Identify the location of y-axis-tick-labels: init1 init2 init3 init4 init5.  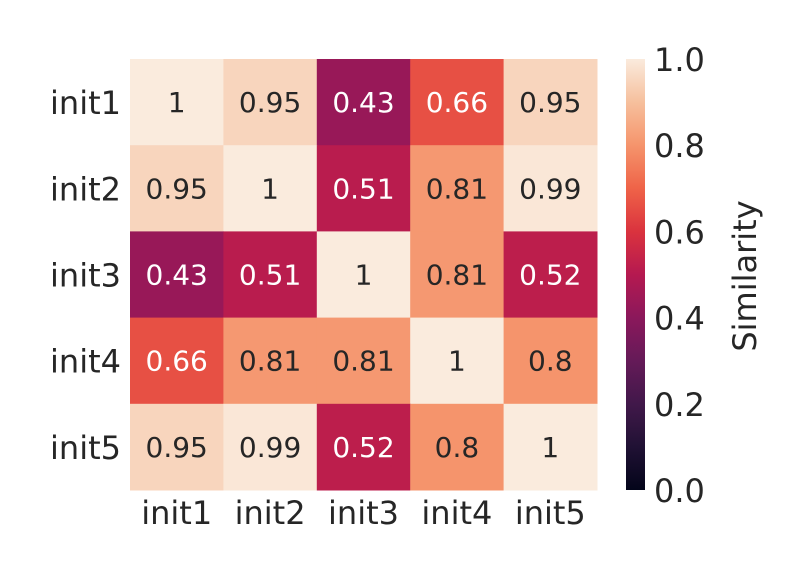
(85, 275).